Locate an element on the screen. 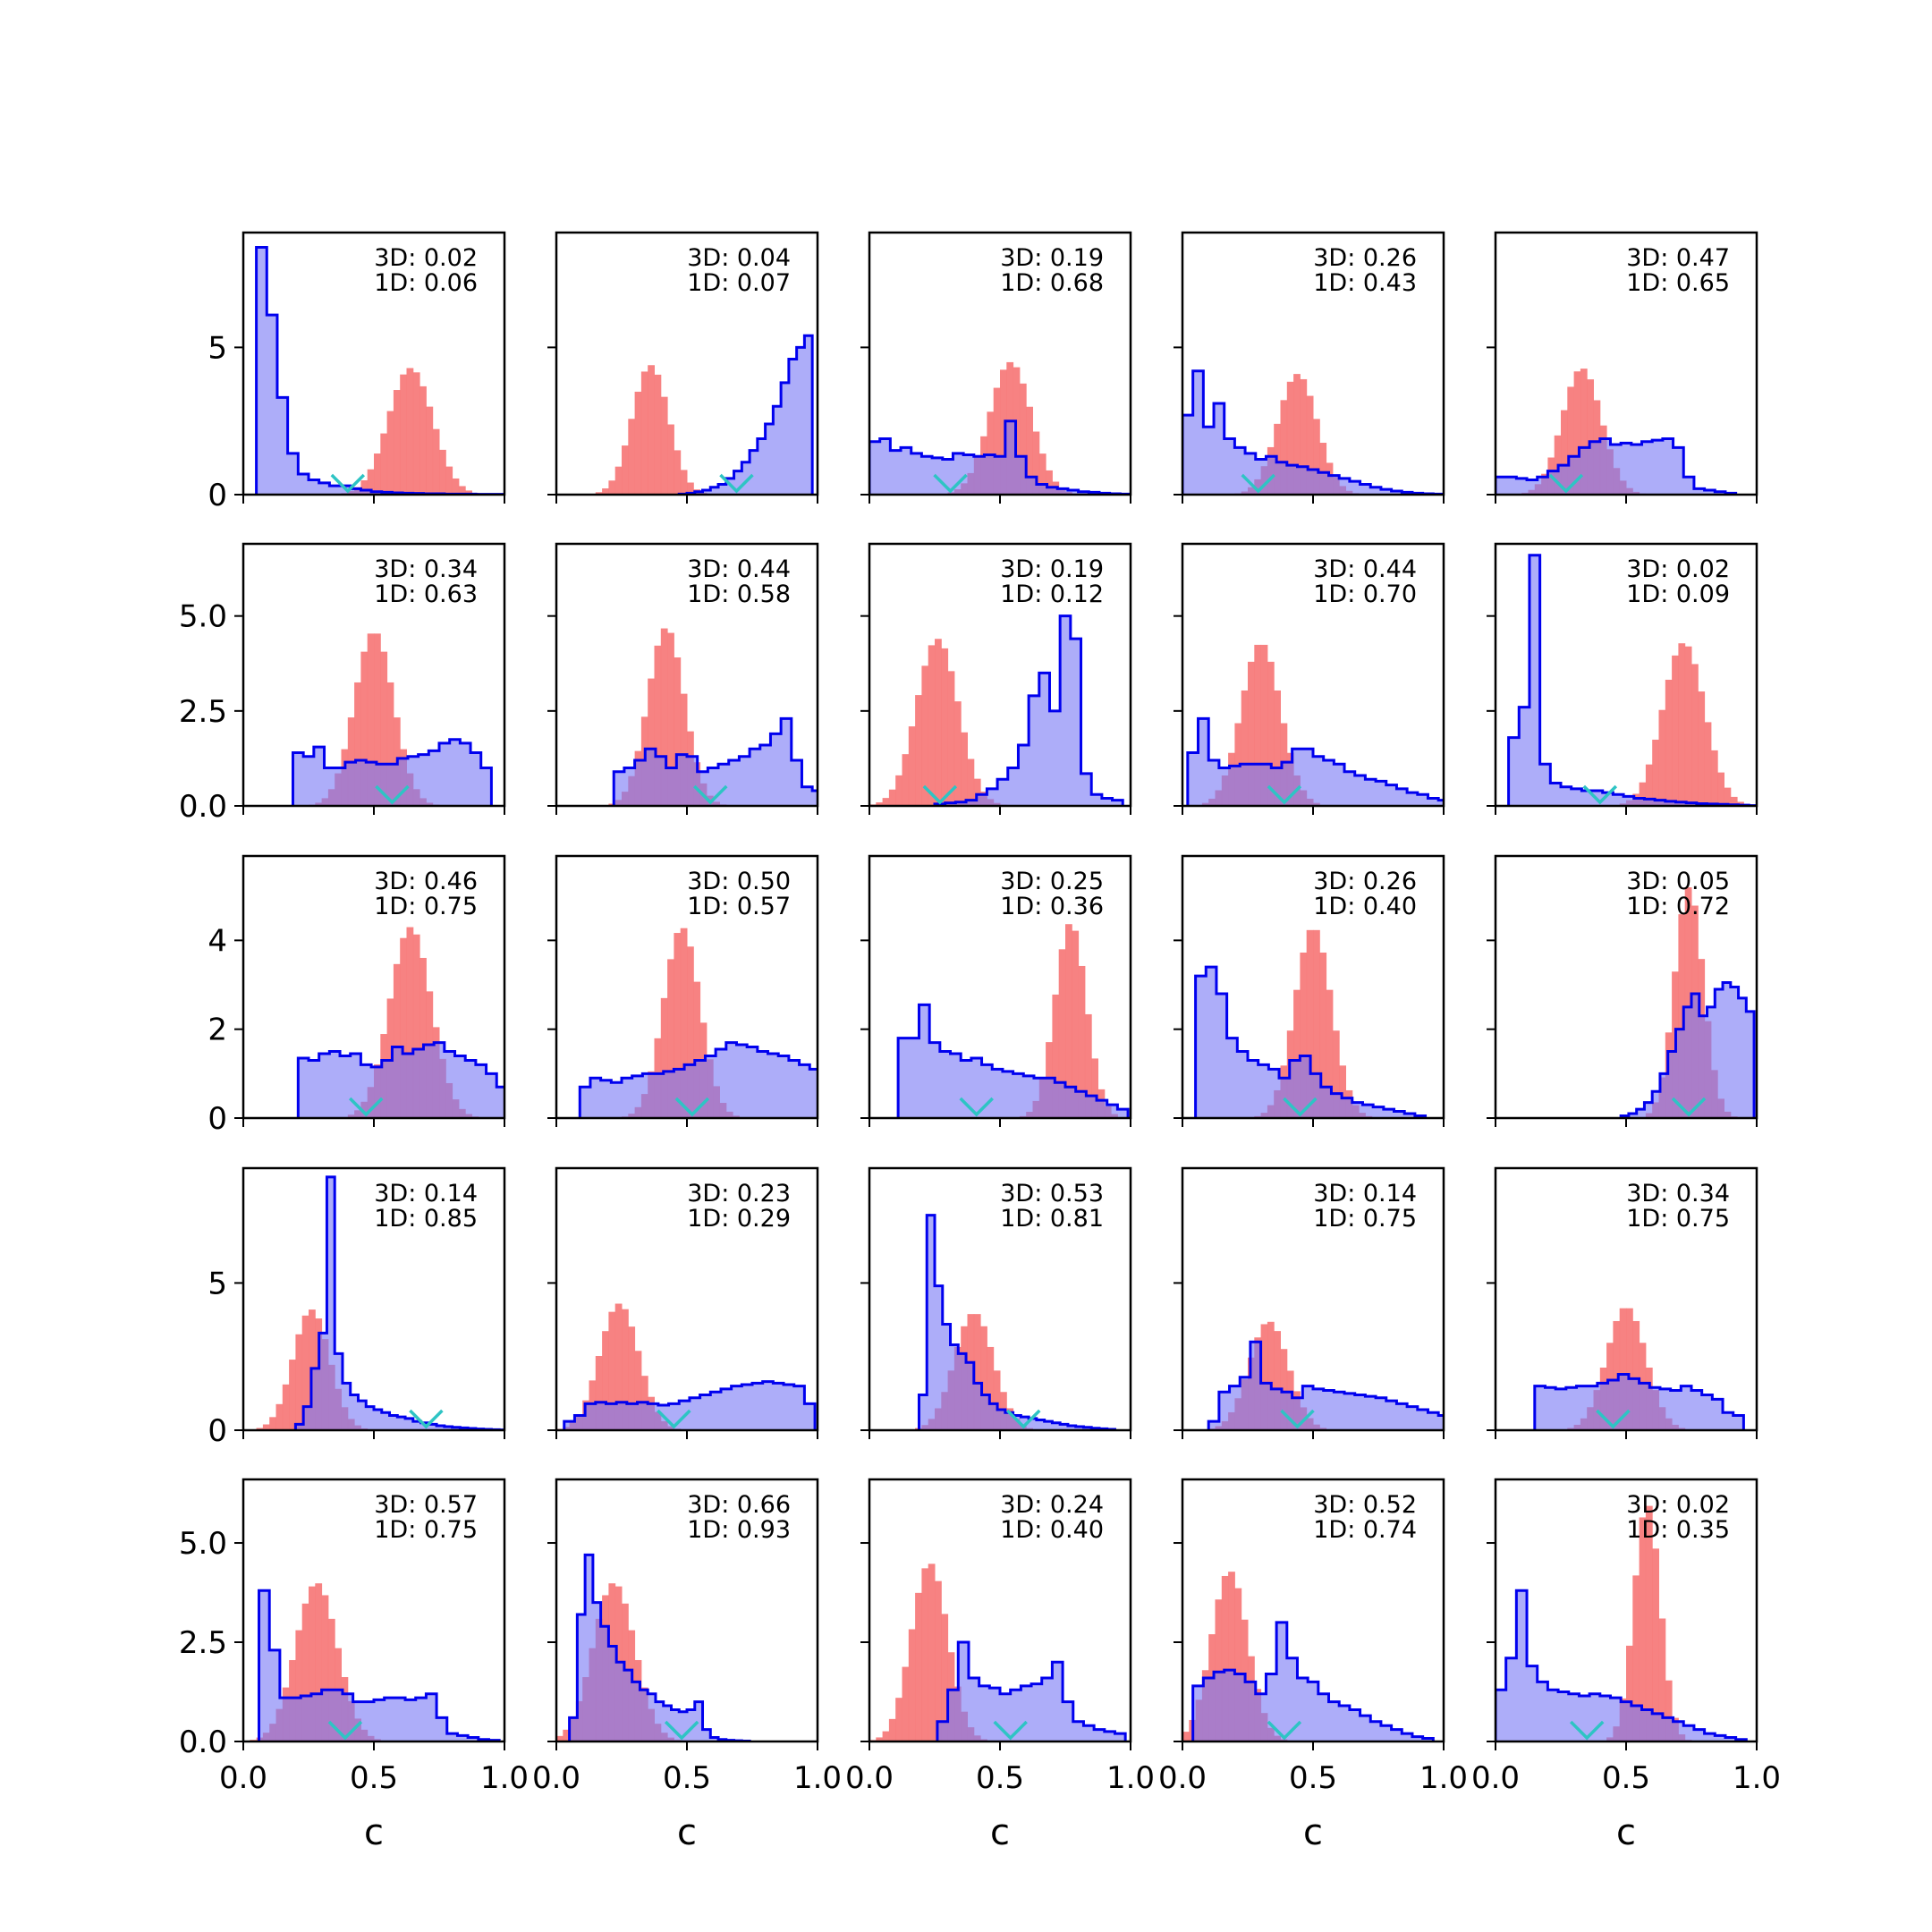  x-tick-label: 1.0 is located at coordinates (1130, 1778).